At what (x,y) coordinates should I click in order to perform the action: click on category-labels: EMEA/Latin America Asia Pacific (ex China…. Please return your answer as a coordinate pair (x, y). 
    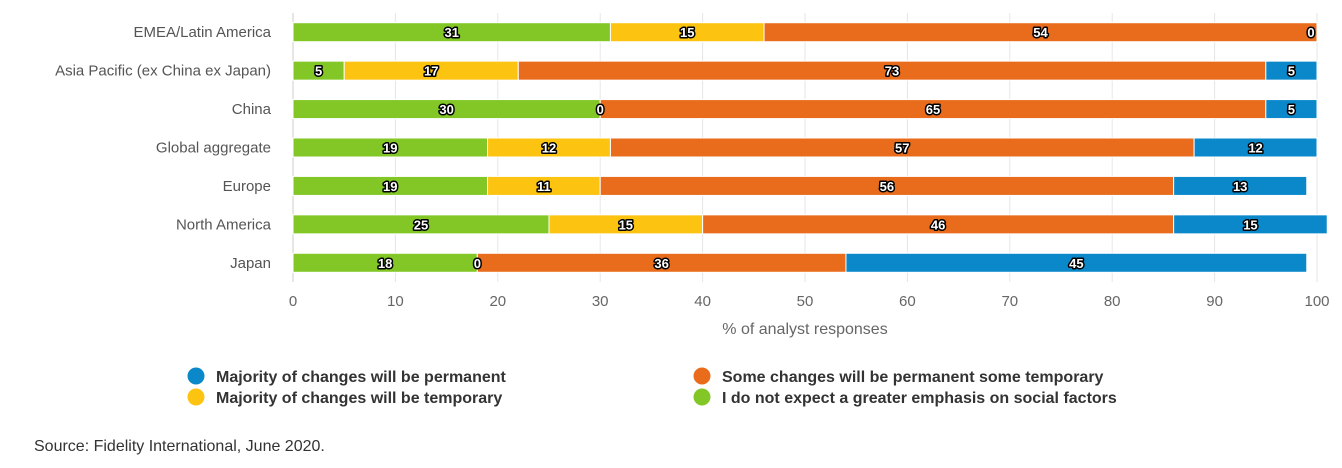
    Looking at the image, I should click on (163, 148).